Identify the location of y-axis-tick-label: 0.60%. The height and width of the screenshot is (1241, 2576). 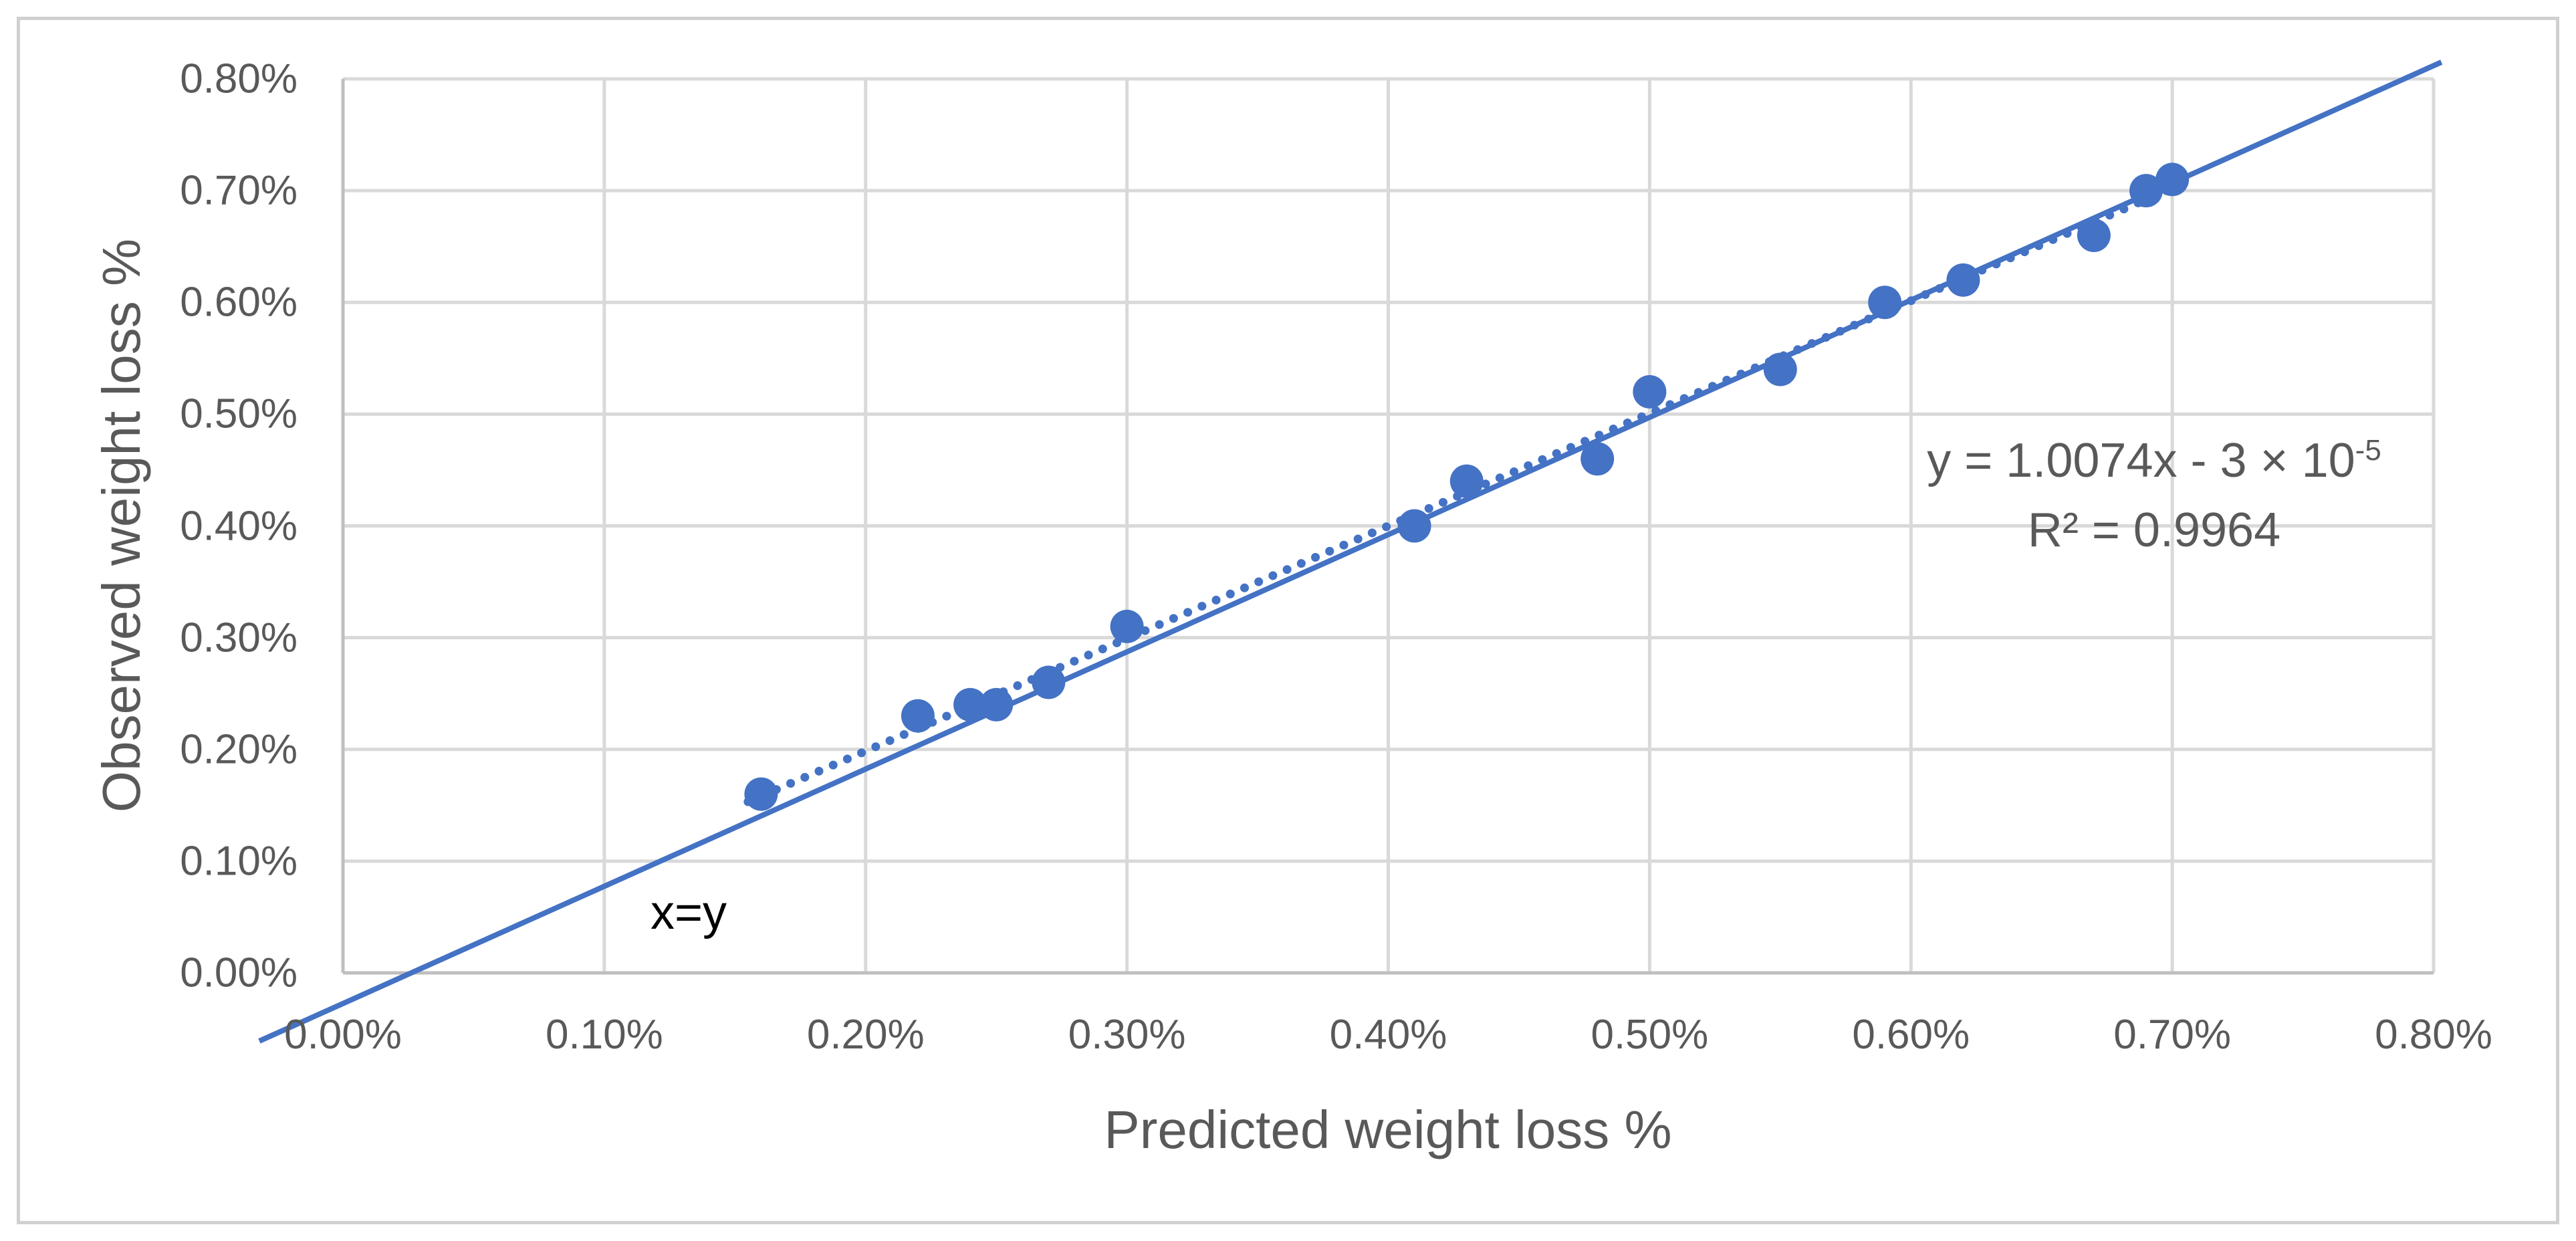
(239, 302).